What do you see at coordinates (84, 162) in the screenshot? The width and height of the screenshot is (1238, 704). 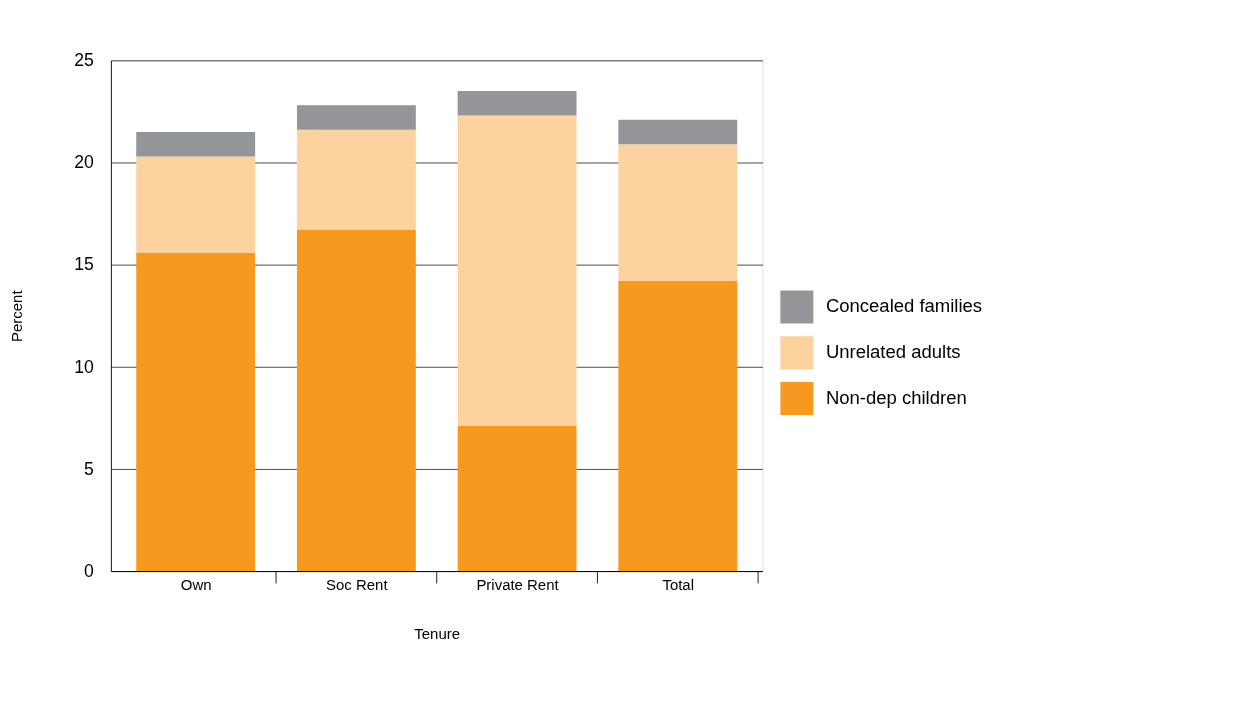 I see `y-tick-label: 20` at bounding box center [84, 162].